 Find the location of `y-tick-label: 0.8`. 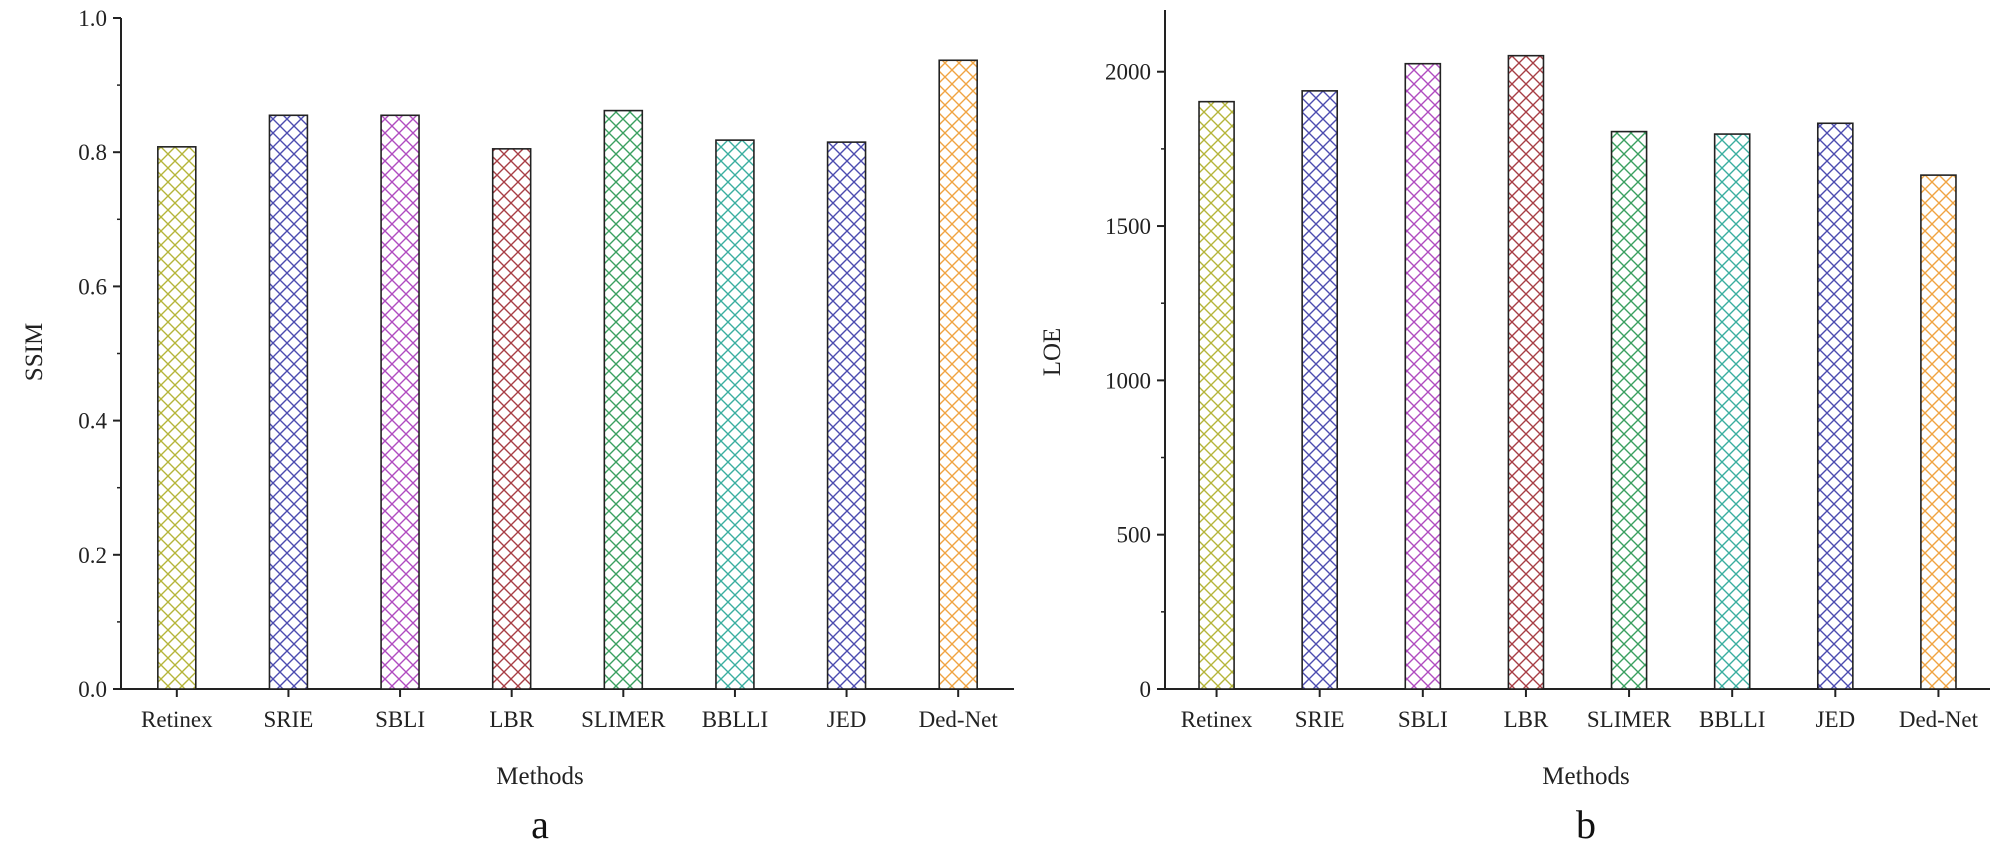

y-tick-label: 0.8 is located at coordinates (92, 152).